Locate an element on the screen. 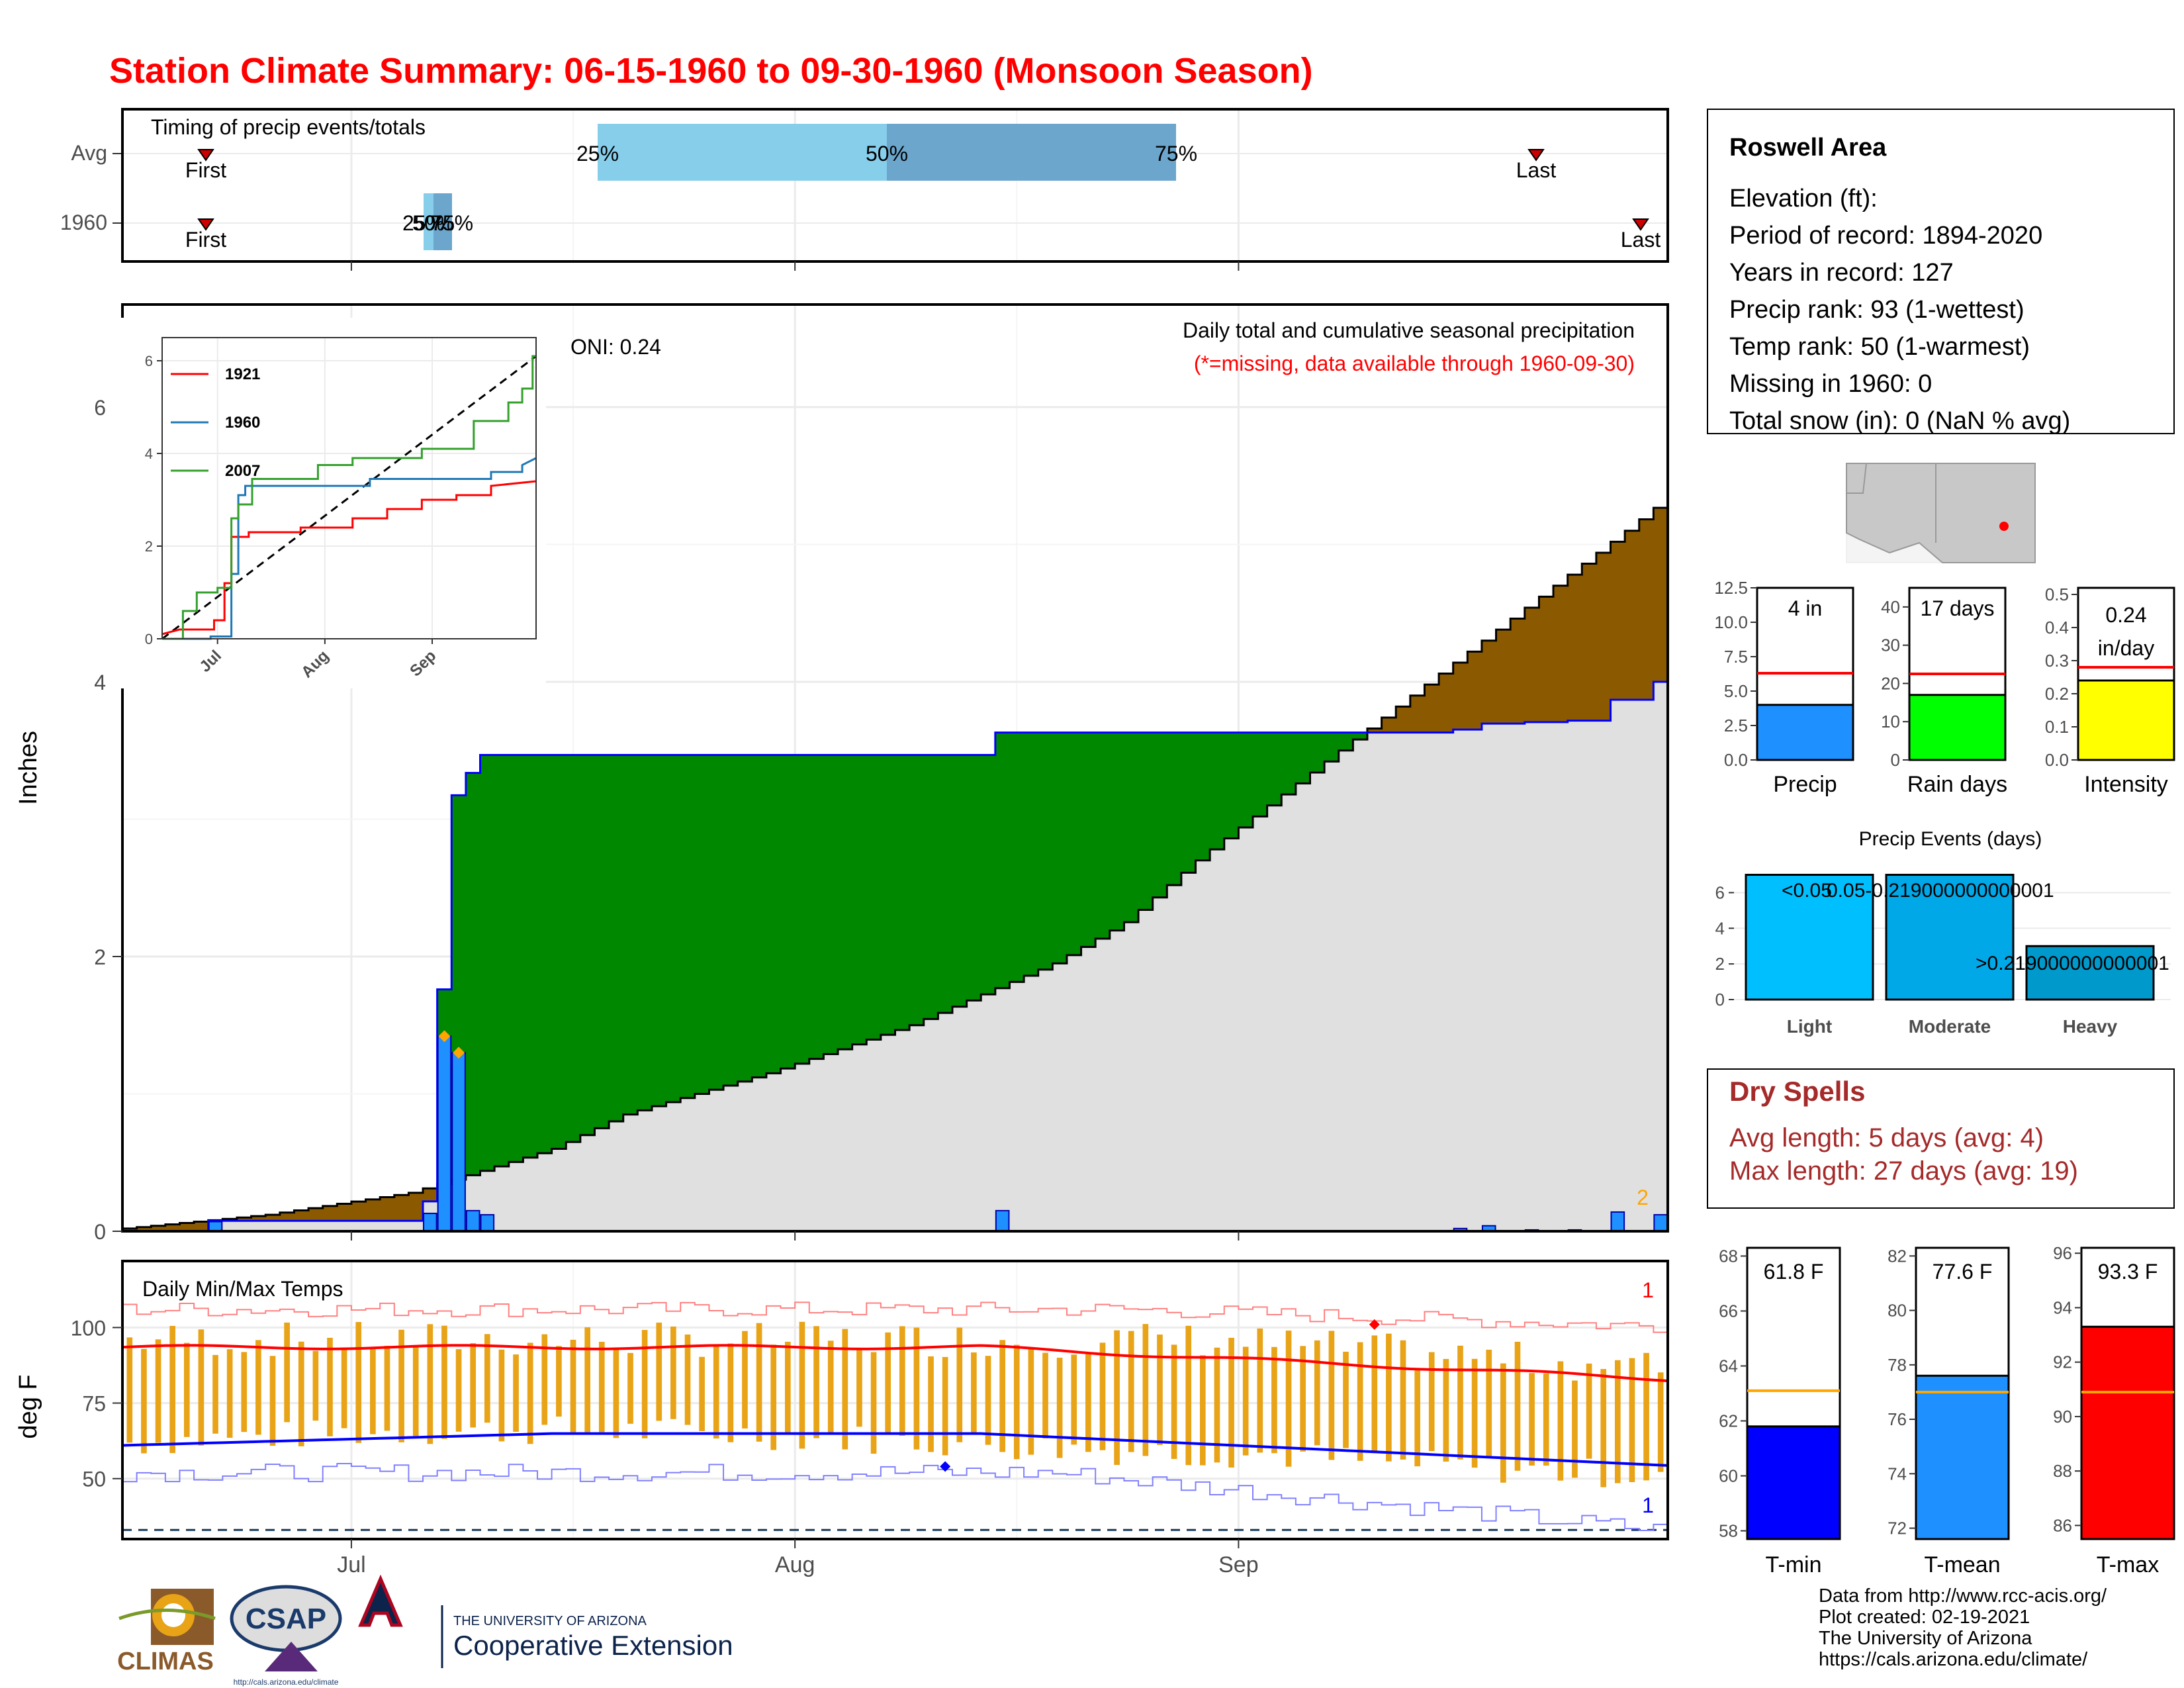 The width and height of the screenshot is (2184, 1688). record-low-marker is located at coordinates (946, 1466).